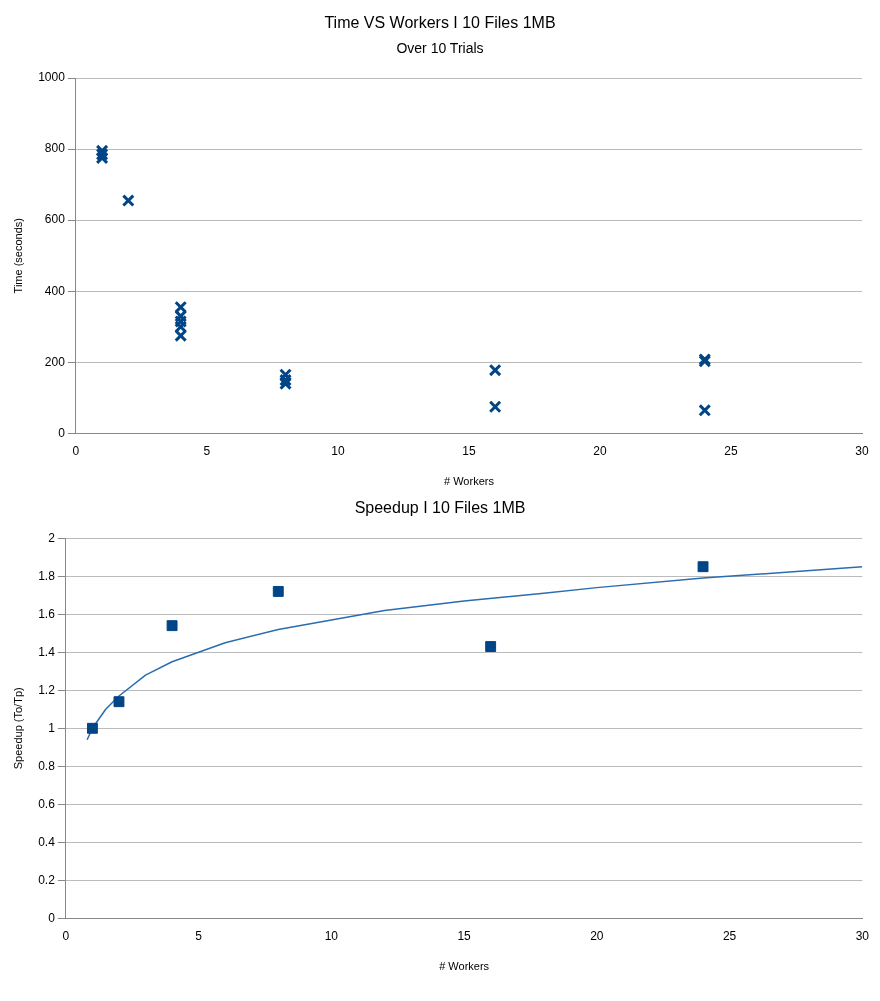 This screenshot has width=880, height=1001. What do you see at coordinates (47, 879) in the screenshot?
I see `y-tick-label: 0.2` at bounding box center [47, 879].